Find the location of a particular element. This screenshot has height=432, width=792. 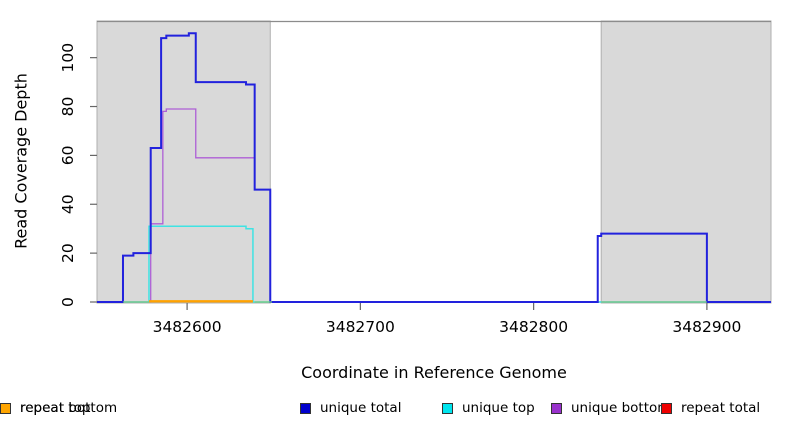

y-tick-label: 20 is located at coordinates (68, 253).